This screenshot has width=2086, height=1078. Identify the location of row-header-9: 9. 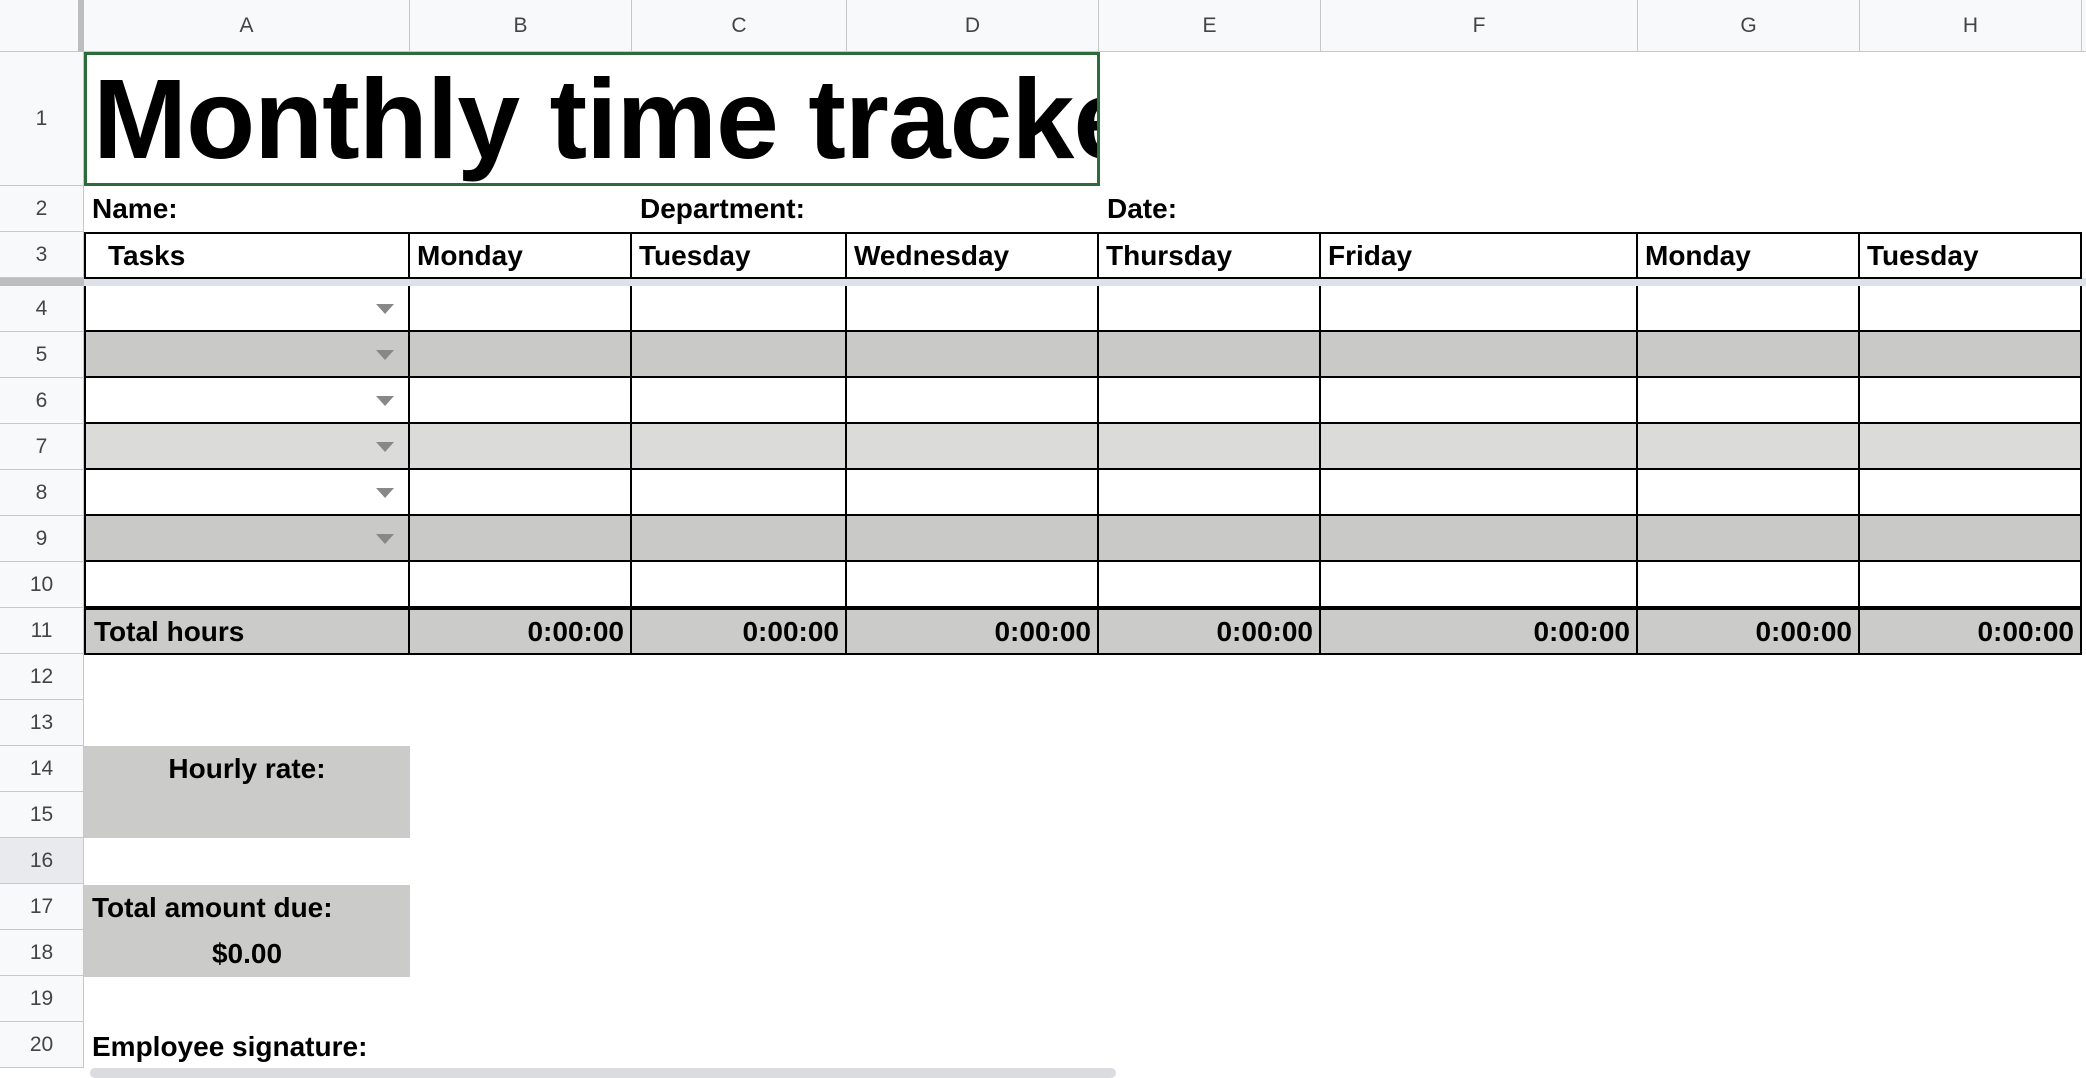
(42, 539).